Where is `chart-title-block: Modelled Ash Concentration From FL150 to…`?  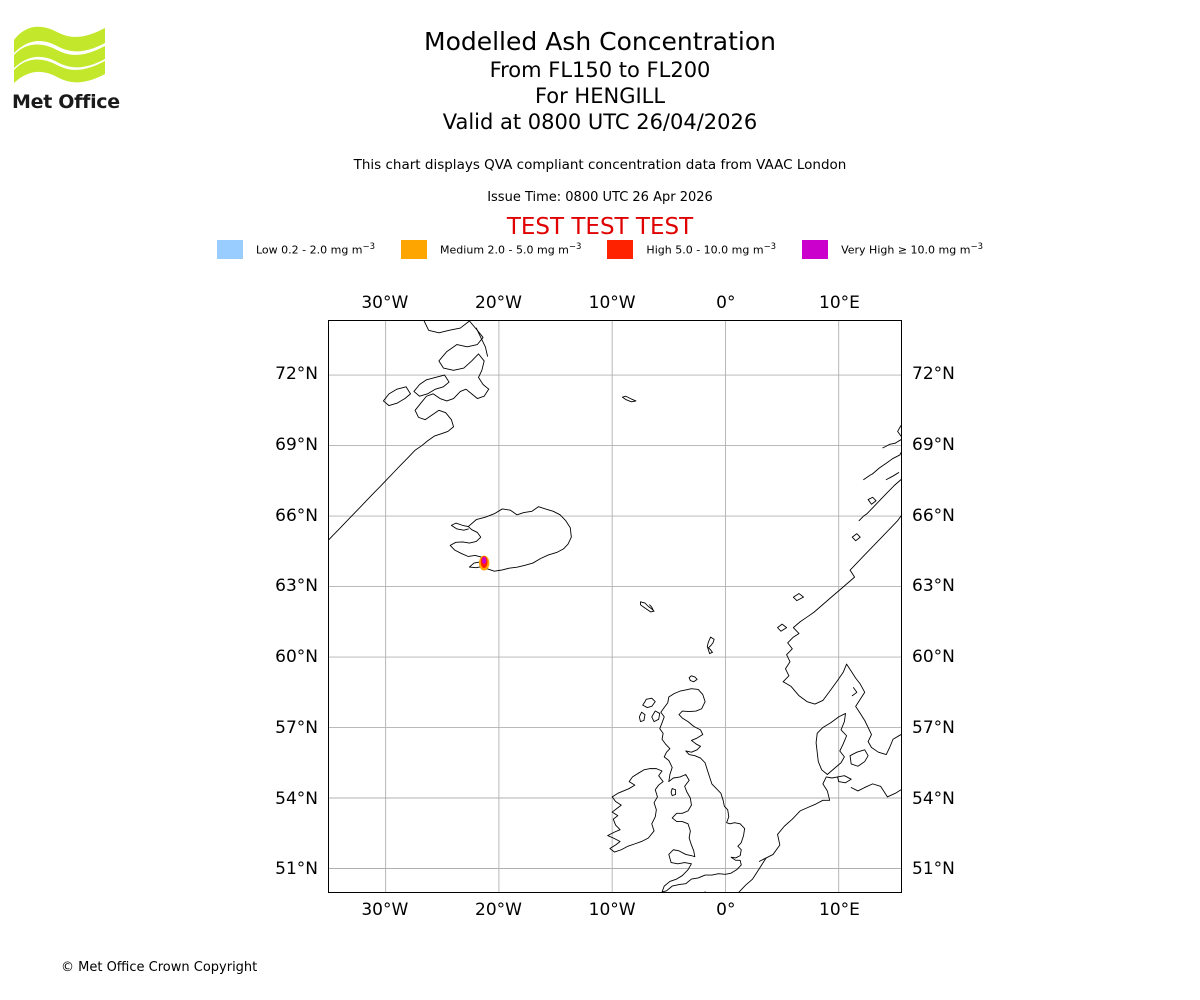 chart-title-block: Modelled Ash Concentration From FL150 to… is located at coordinates (600, 80).